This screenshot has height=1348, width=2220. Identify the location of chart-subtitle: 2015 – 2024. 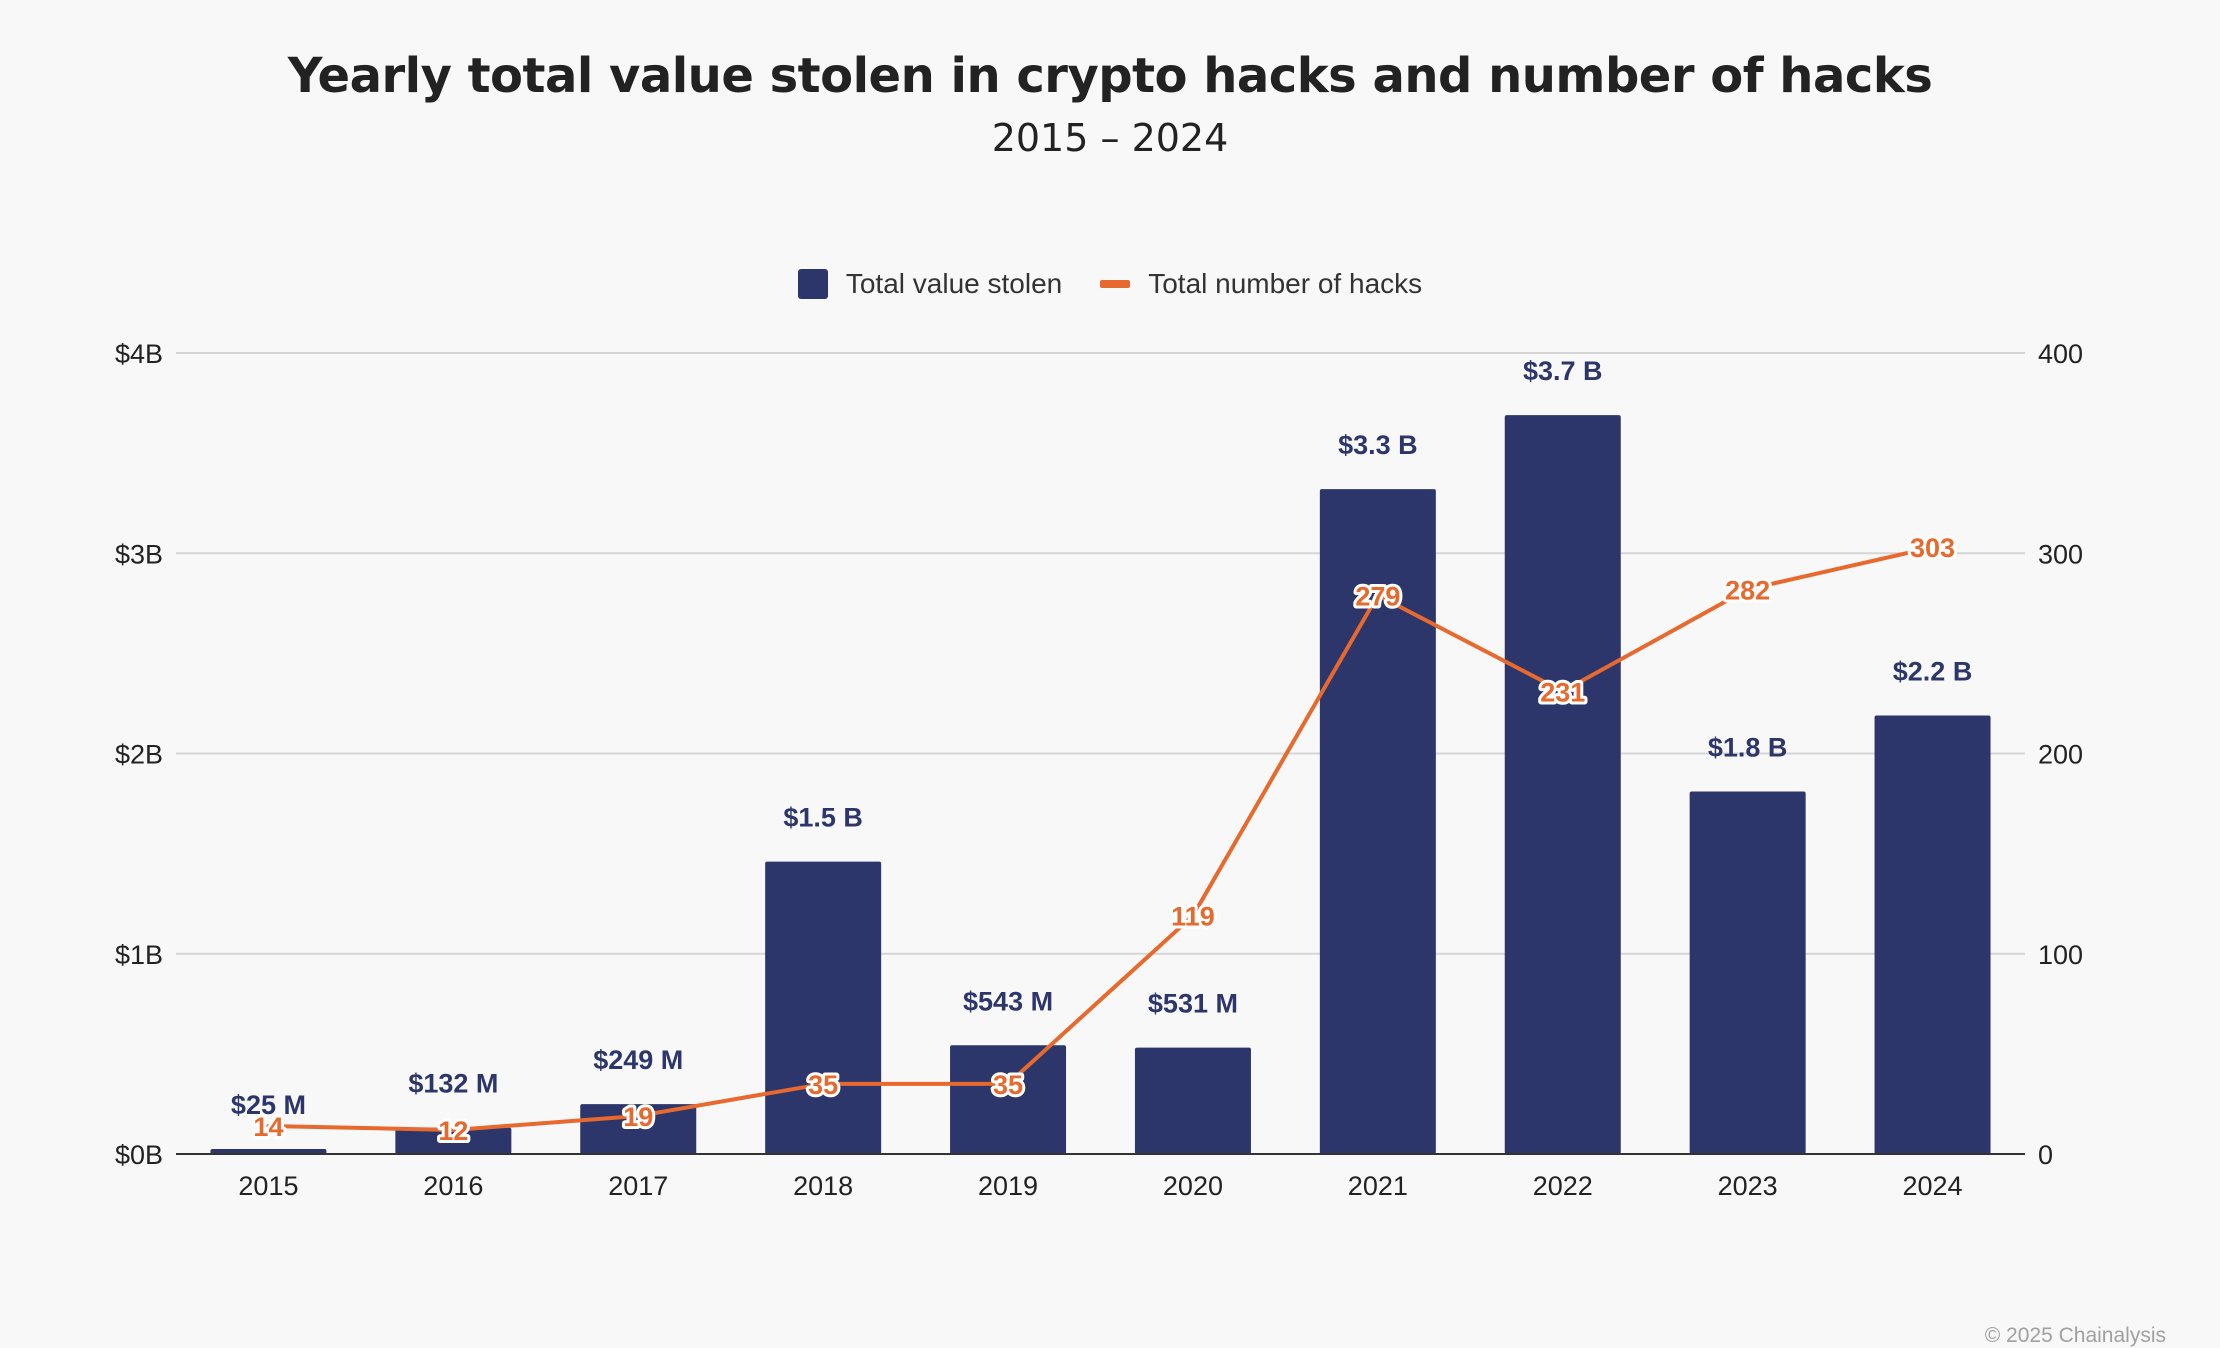
(1110, 138).